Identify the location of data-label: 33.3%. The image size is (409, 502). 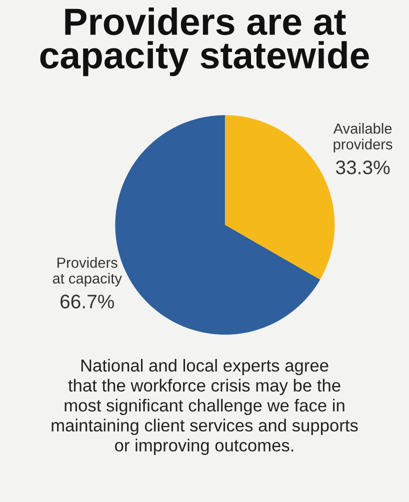
(363, 167).